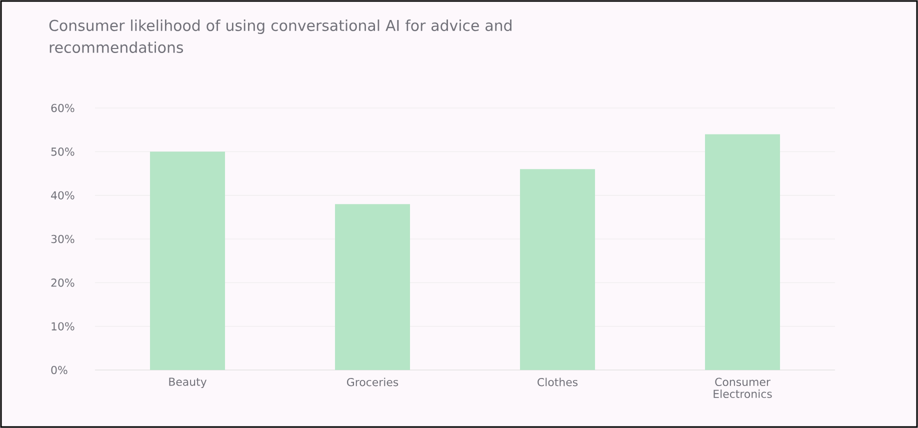 This screenshot has width=918, height=428. What do you see at coordinates (63, 326) in the screenshot?
I see `y-tick-label: 10%` at bounding box center [63, 326].